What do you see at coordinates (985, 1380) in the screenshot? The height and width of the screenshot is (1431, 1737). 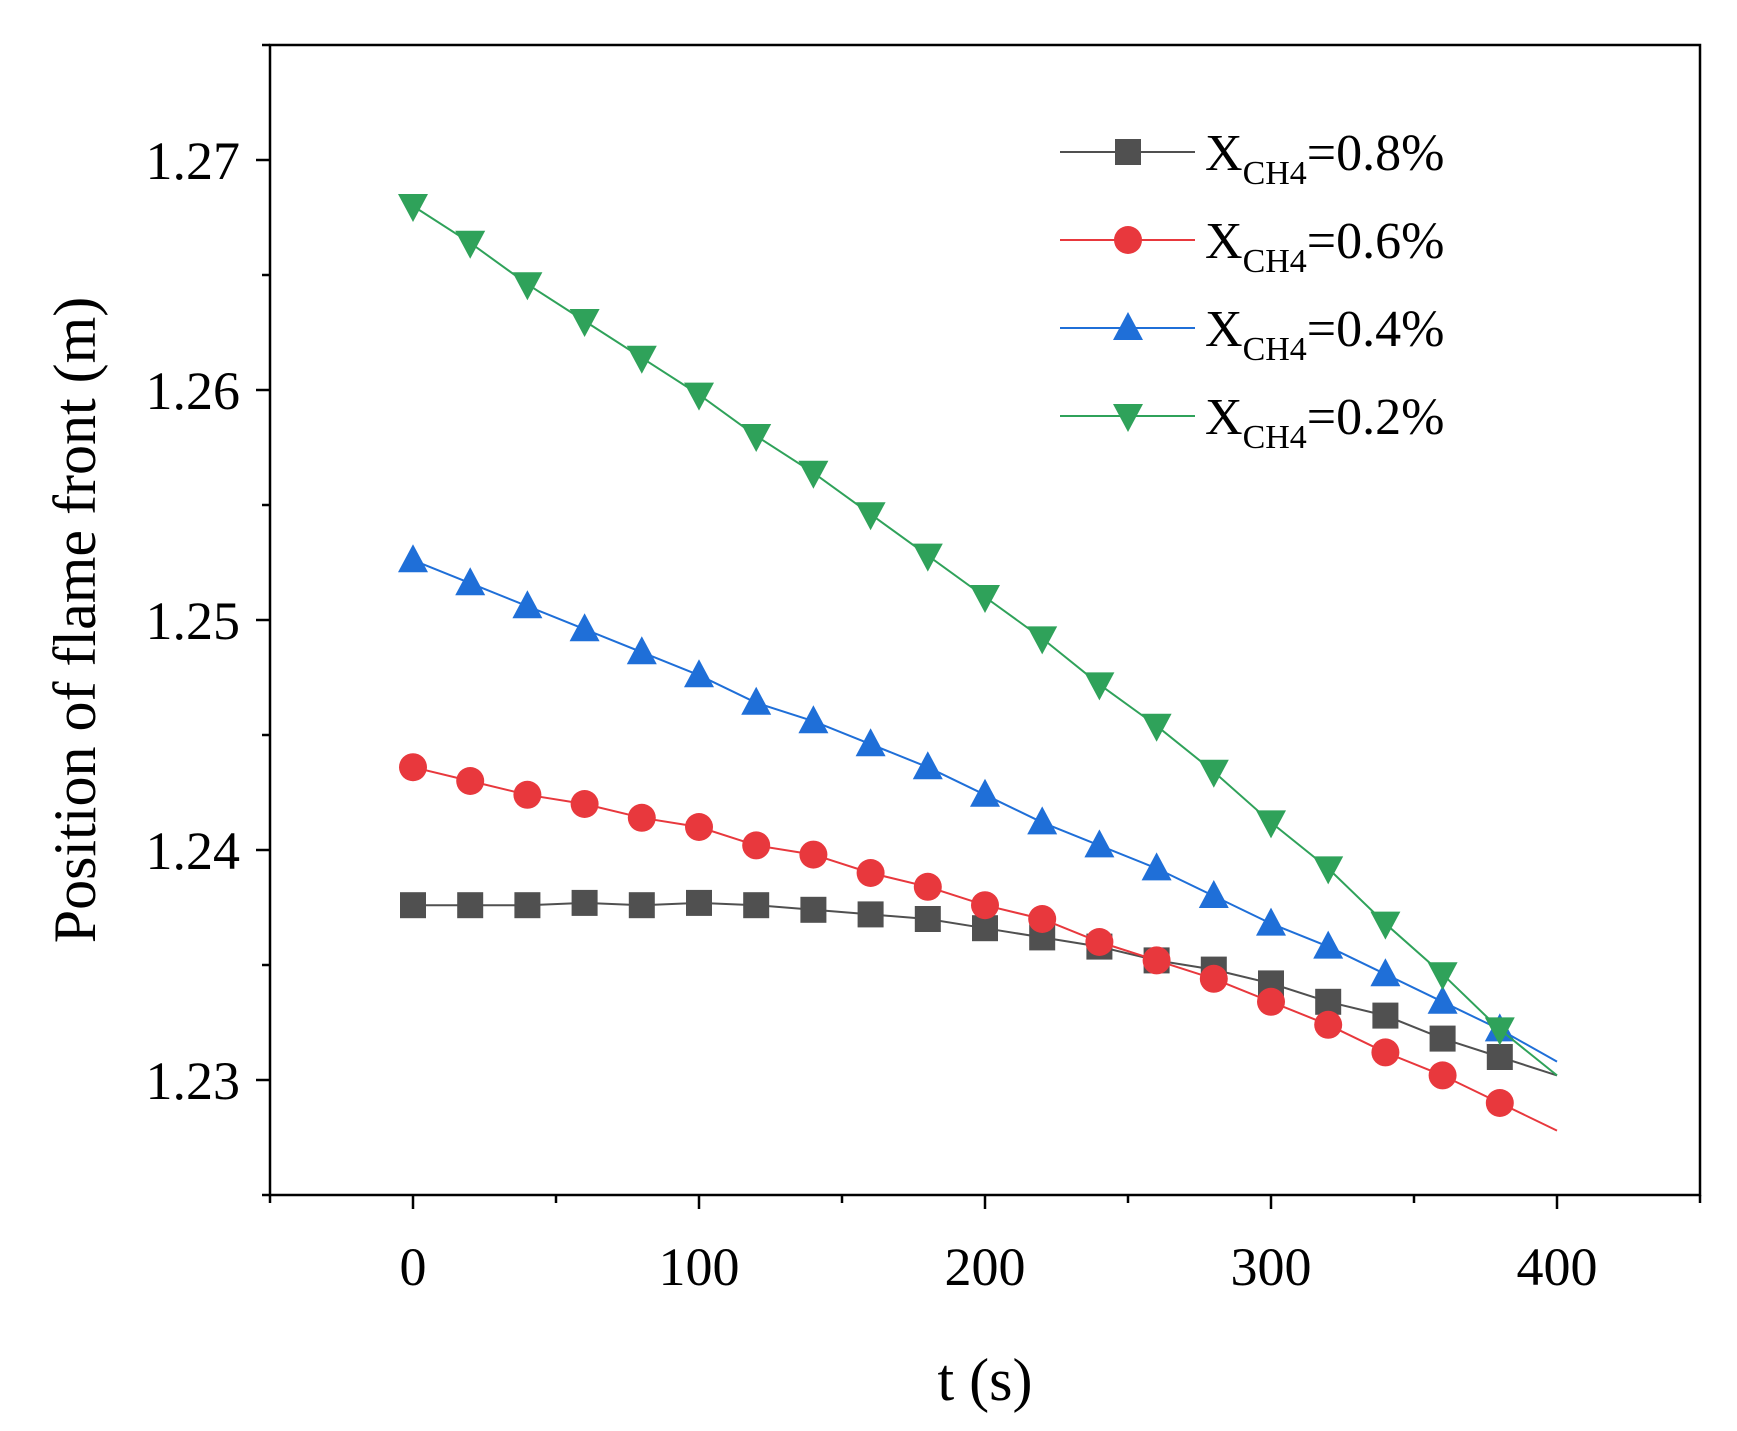 I see `x-axis-title: t (s)` at bounding box center [985, 1380].